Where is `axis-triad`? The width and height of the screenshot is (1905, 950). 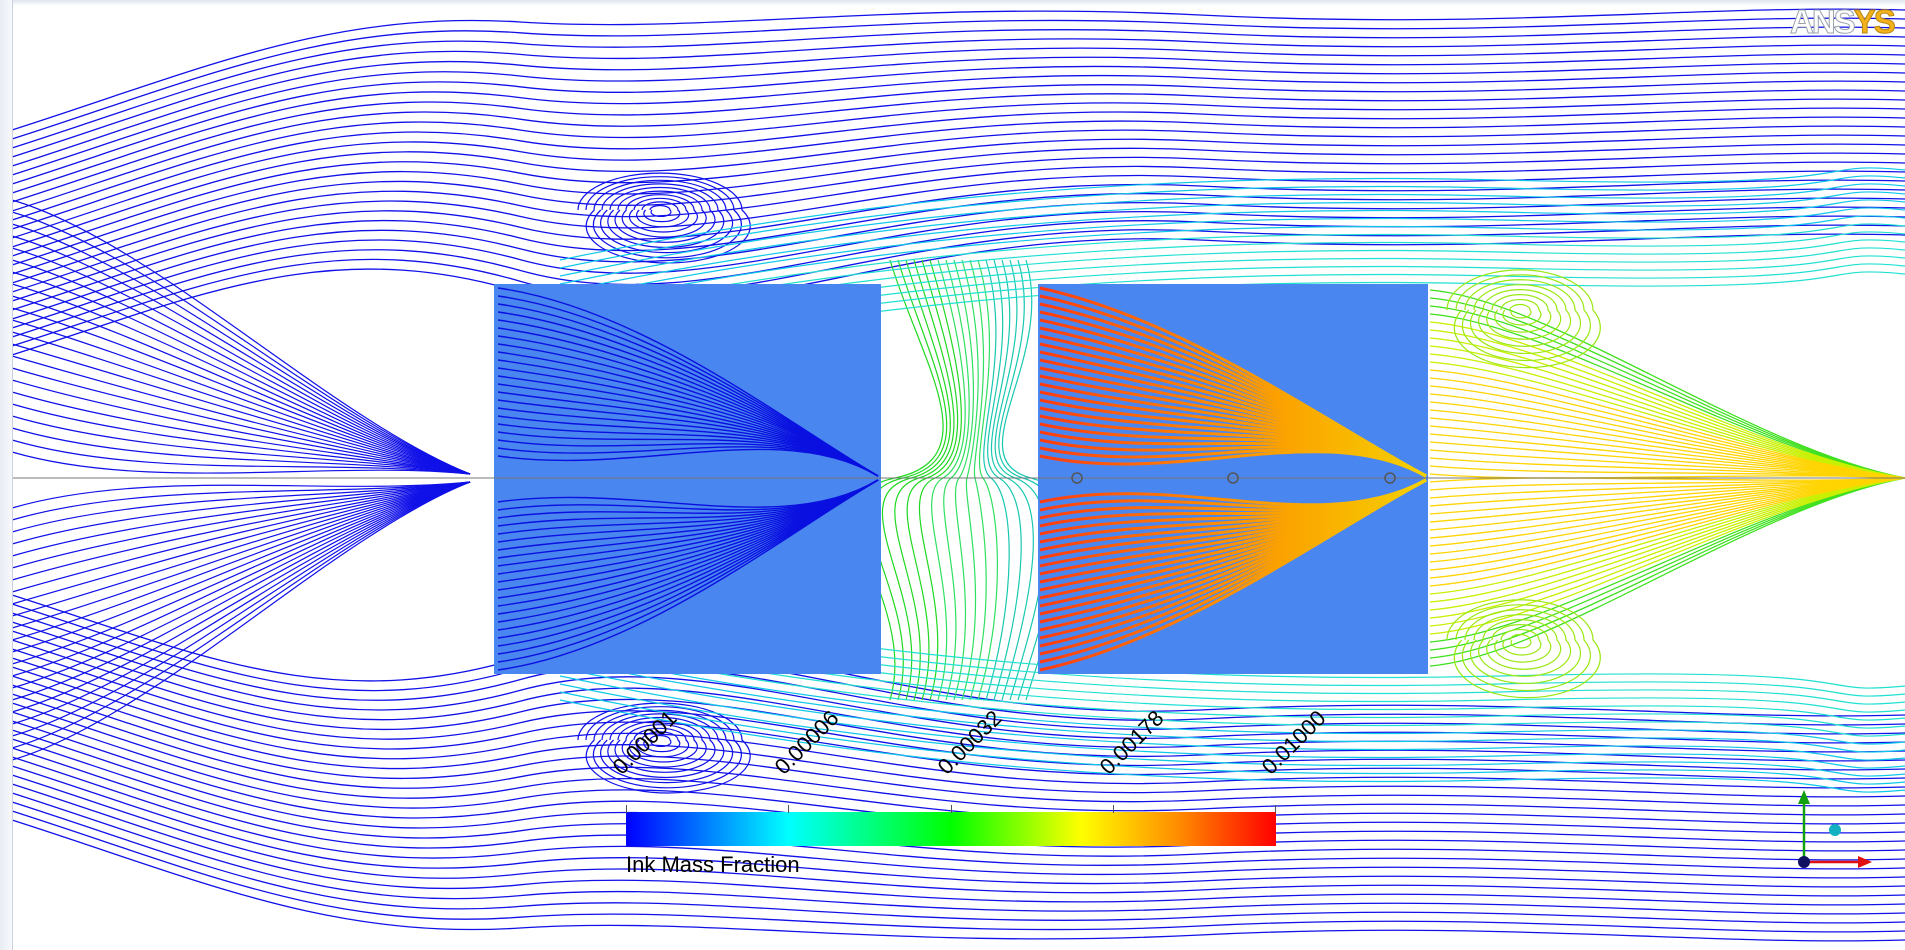 axis-triad is located at coordinates (1847, 830).